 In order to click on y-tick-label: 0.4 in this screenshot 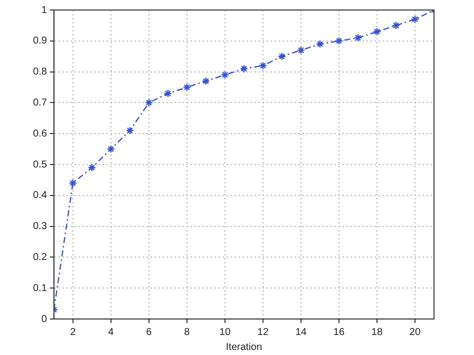, I will do `click(40, 196)`.